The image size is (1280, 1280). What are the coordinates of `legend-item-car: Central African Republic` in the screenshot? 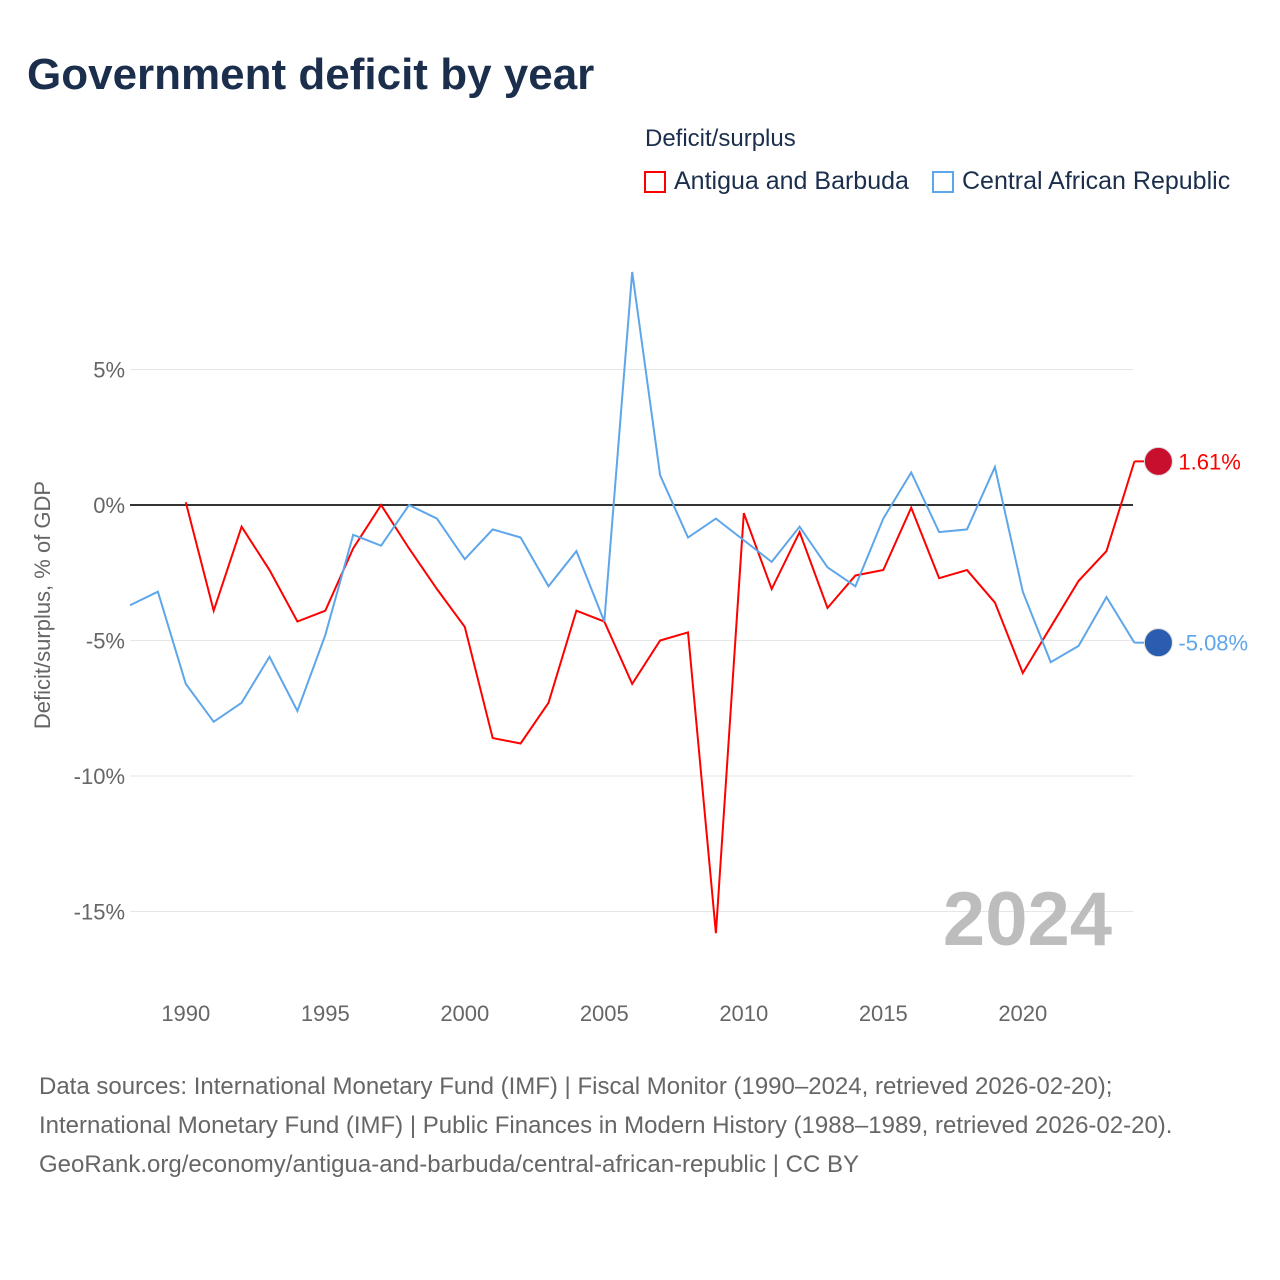 It's located at (1081, 181).